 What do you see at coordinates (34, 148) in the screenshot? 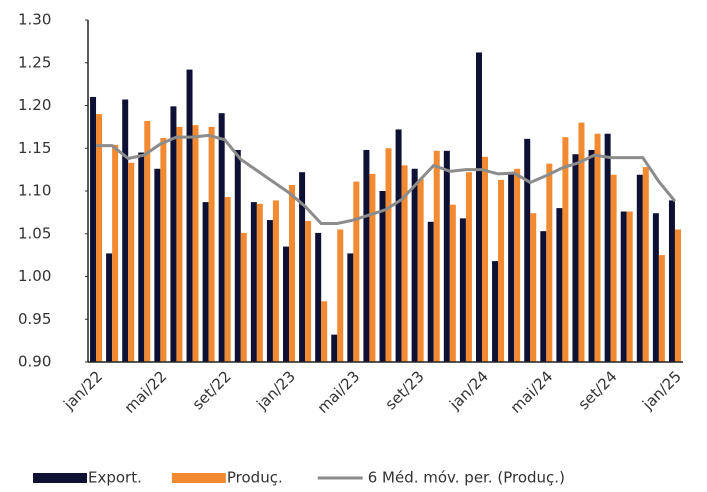
I see `y-tick-label: 1.15` at bounding box center [34, 148].